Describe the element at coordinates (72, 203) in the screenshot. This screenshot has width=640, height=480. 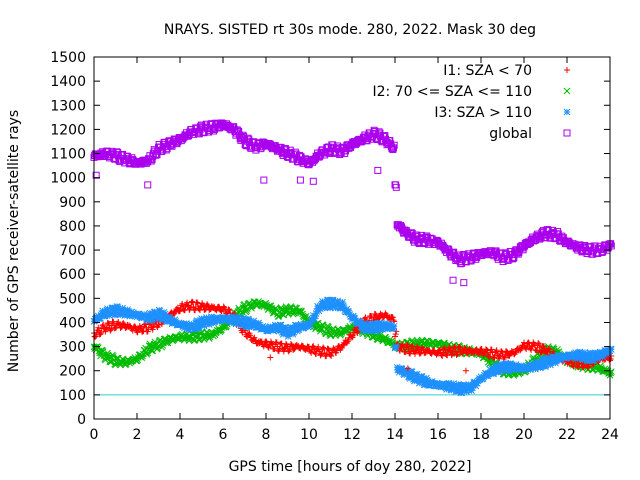
I see `y-tick-label: 900` at that location.